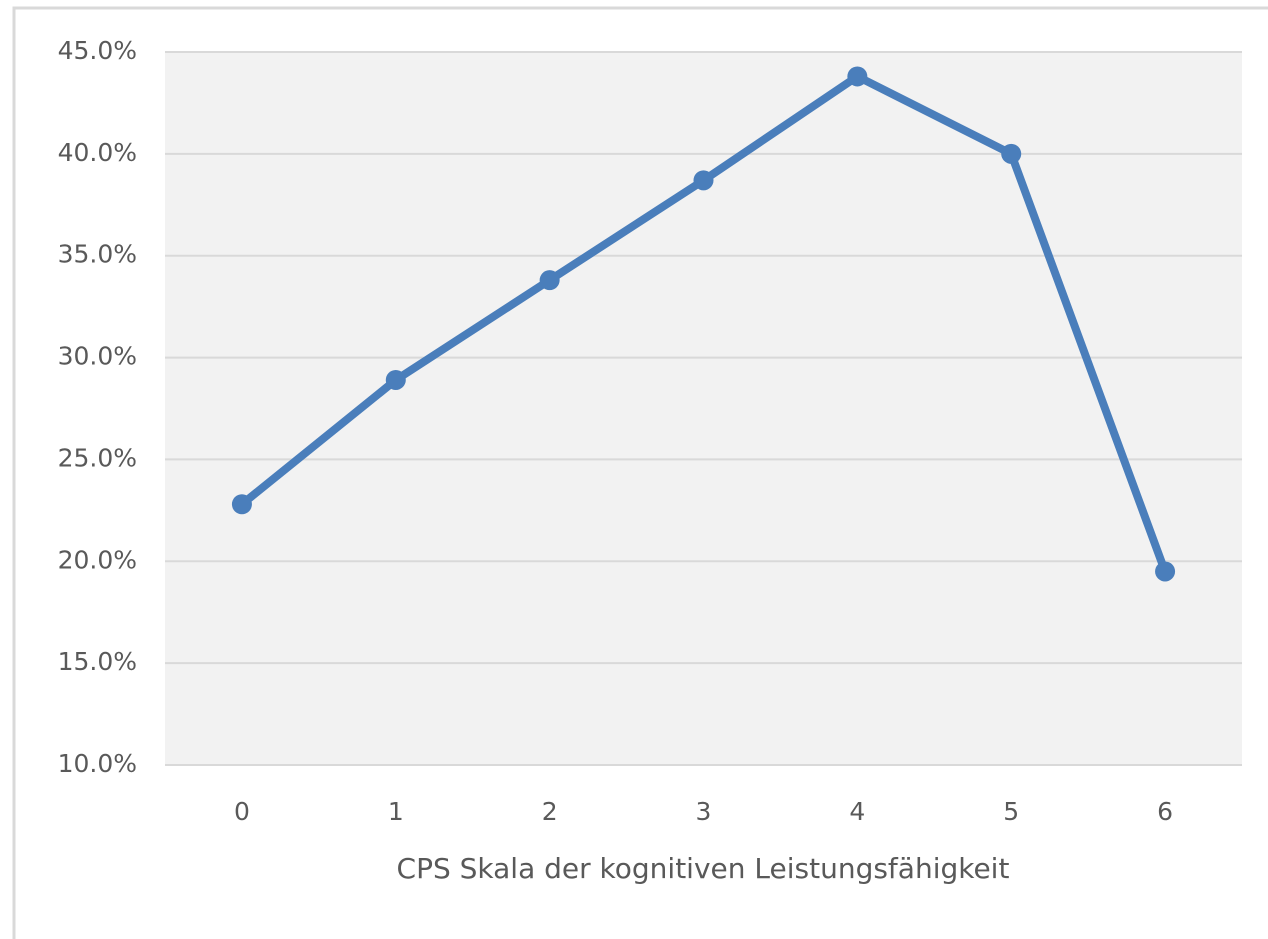 The height and width of the screenshot is (939, 1268). Describe the element at coordinates (857, 811) in the screenshot. I see `x-tick-label: 4` at that location.